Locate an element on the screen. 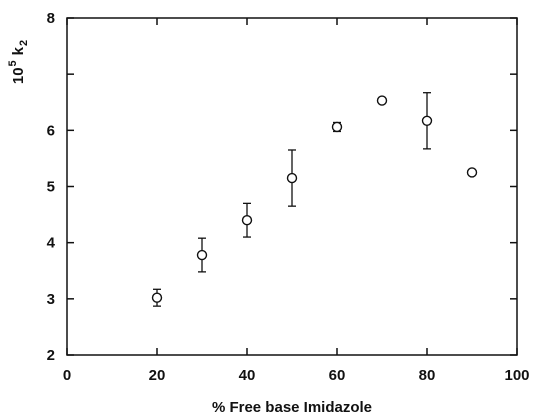 The width and height of the screenshot is (535, 418). x-tick-label: 60 is located at coordinates (337, 375).